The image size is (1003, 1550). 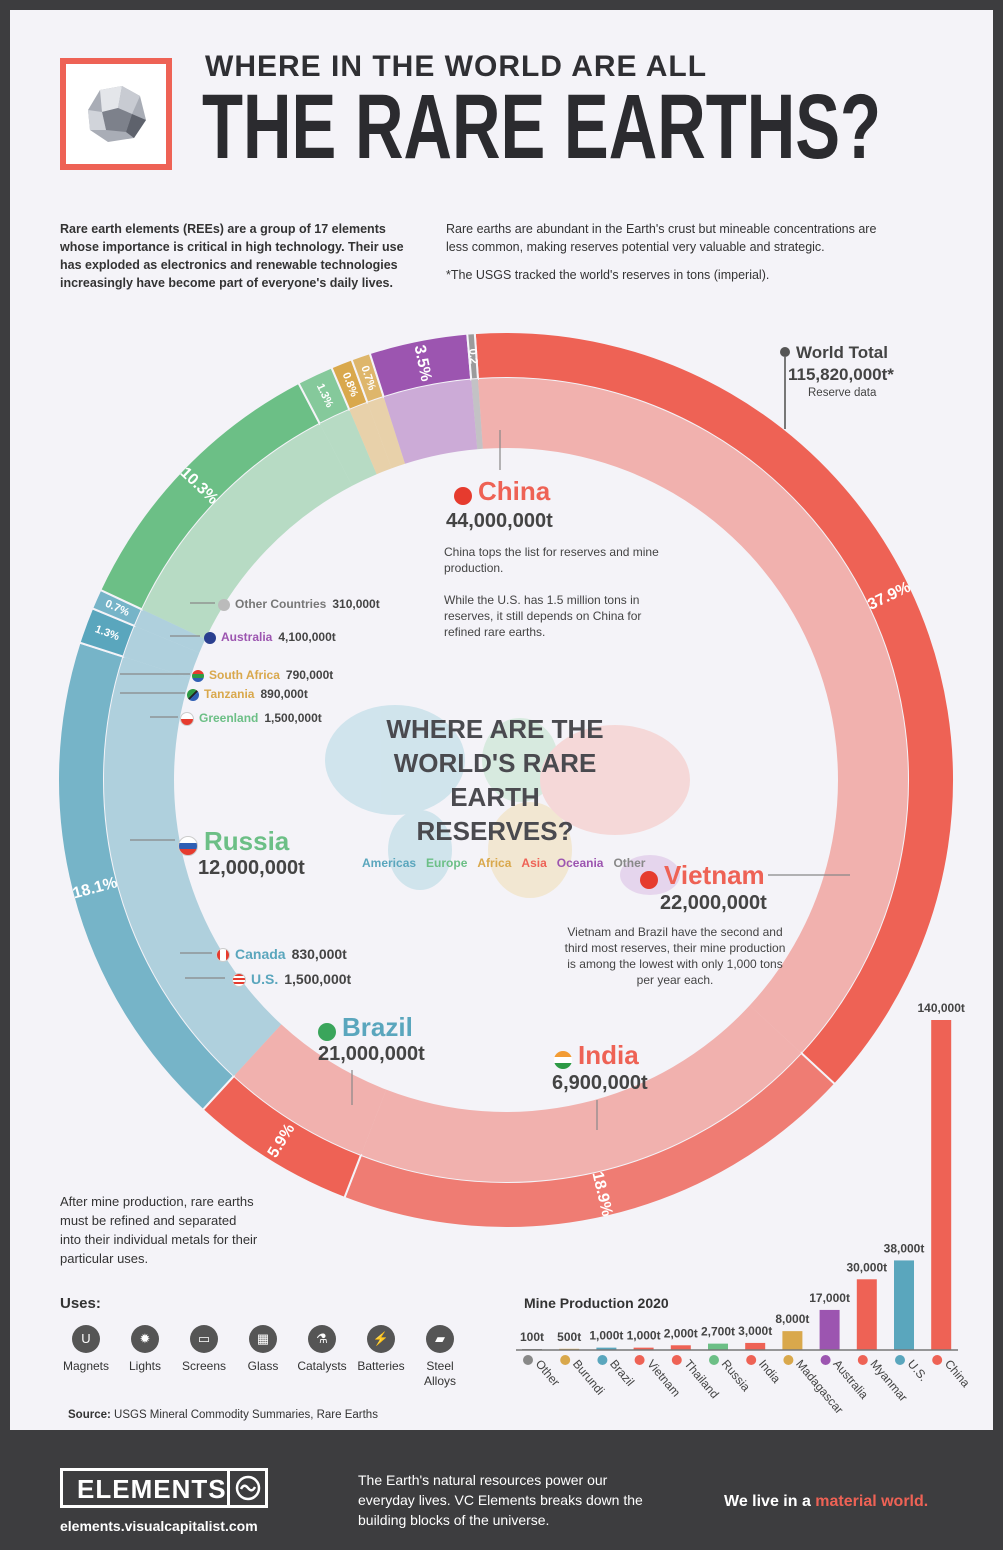 What do you see at coordinates (187, 718) in the screenshot?
I see `greenland-flag-icon` at bounding box center [187, 718].